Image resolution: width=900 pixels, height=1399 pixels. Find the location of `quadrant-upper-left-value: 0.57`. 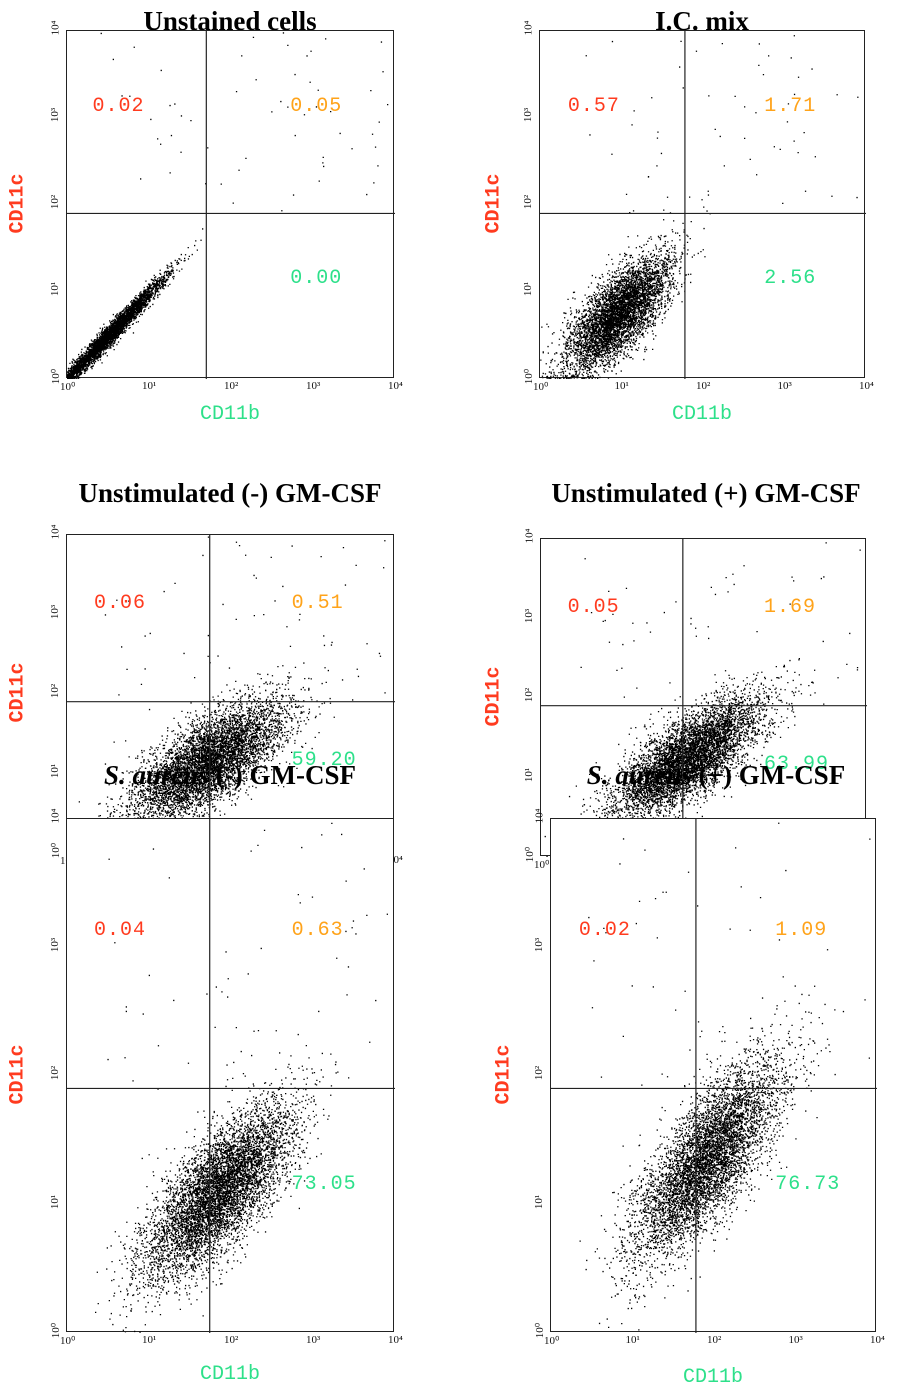

quadrant-upper-left-value: 0.57 is located at coordinates (593, 106).